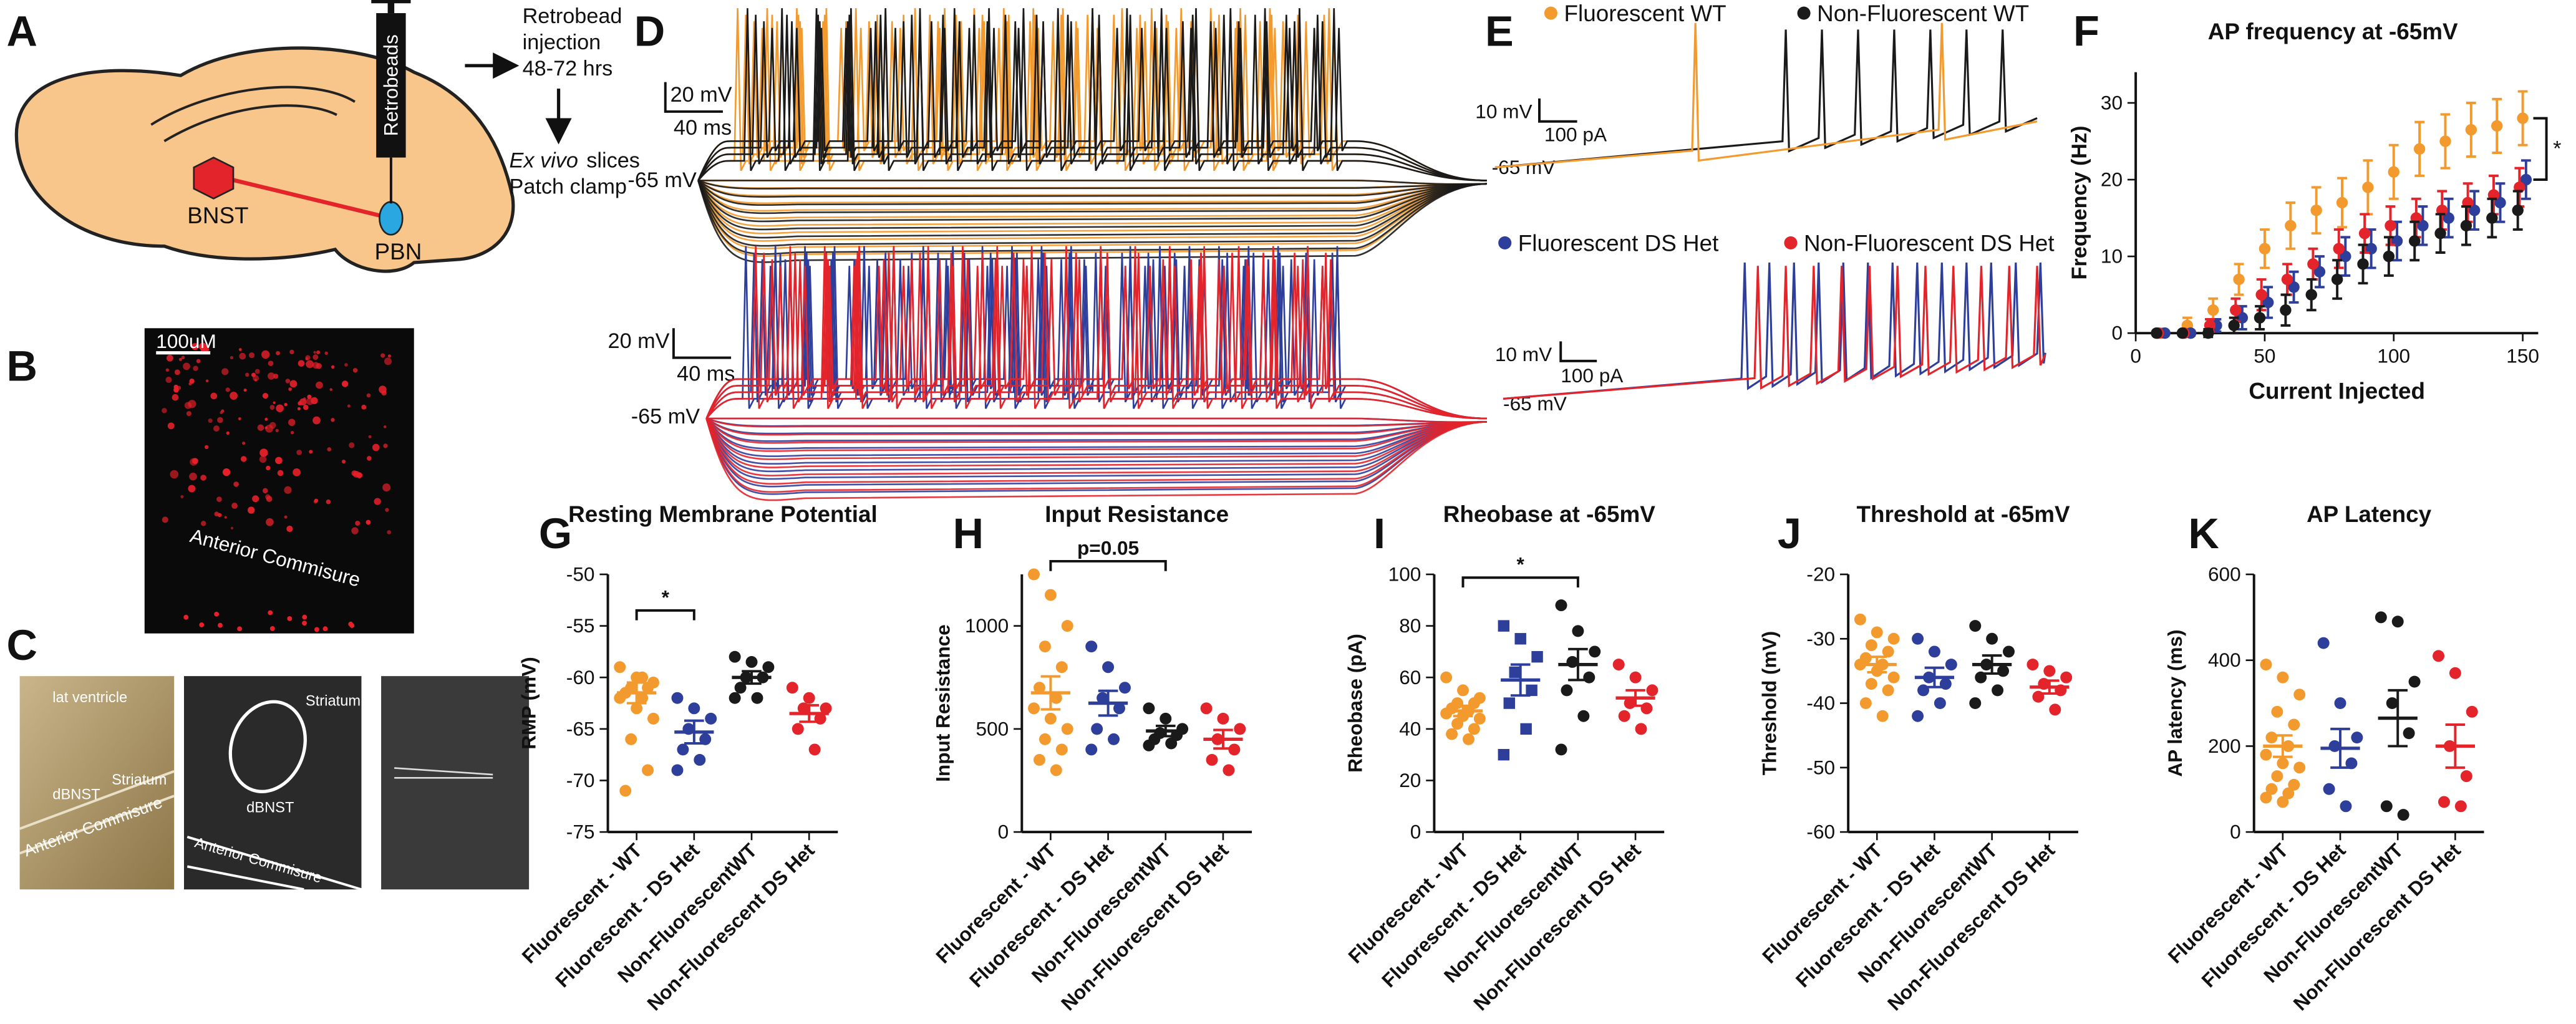 The image size is (2576, 1024). What do you see at coordinates (580, 728) in the screenshot?
I see `y-tick-label: -65` at bounding box center [580, 728].